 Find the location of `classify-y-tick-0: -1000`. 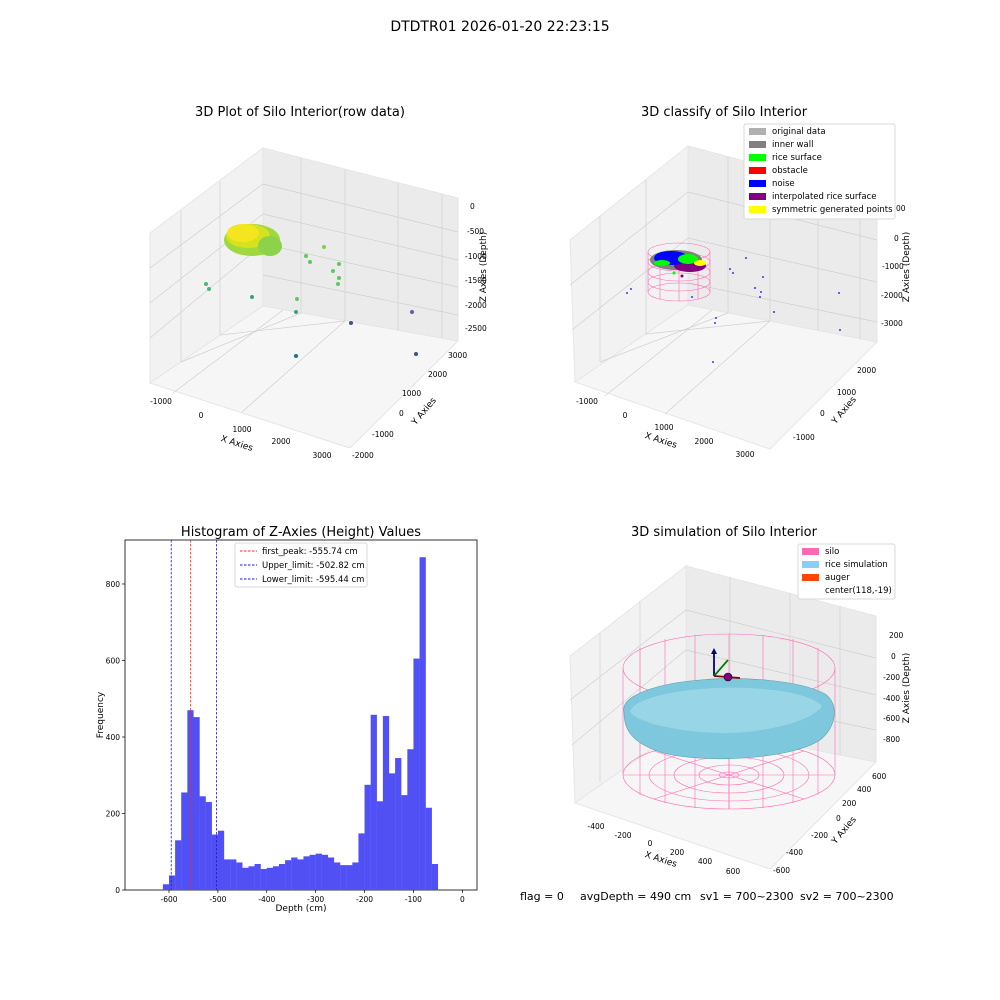

classify-y-tick-0: -1000 is located at coordinates (804, 437).